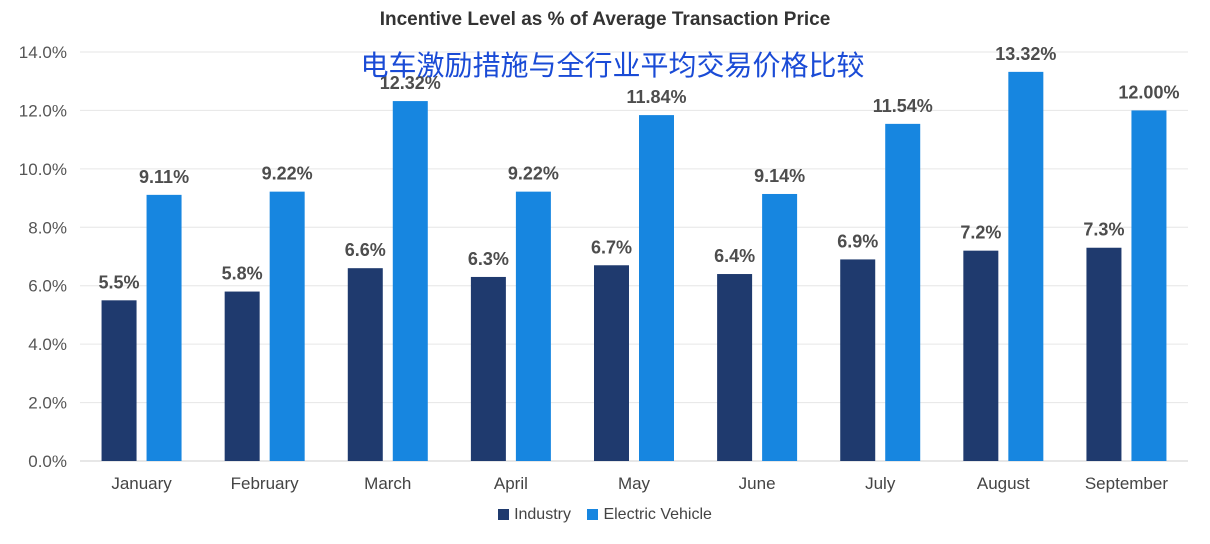  I want to click on x-tick-label: March, so click(387, 483).